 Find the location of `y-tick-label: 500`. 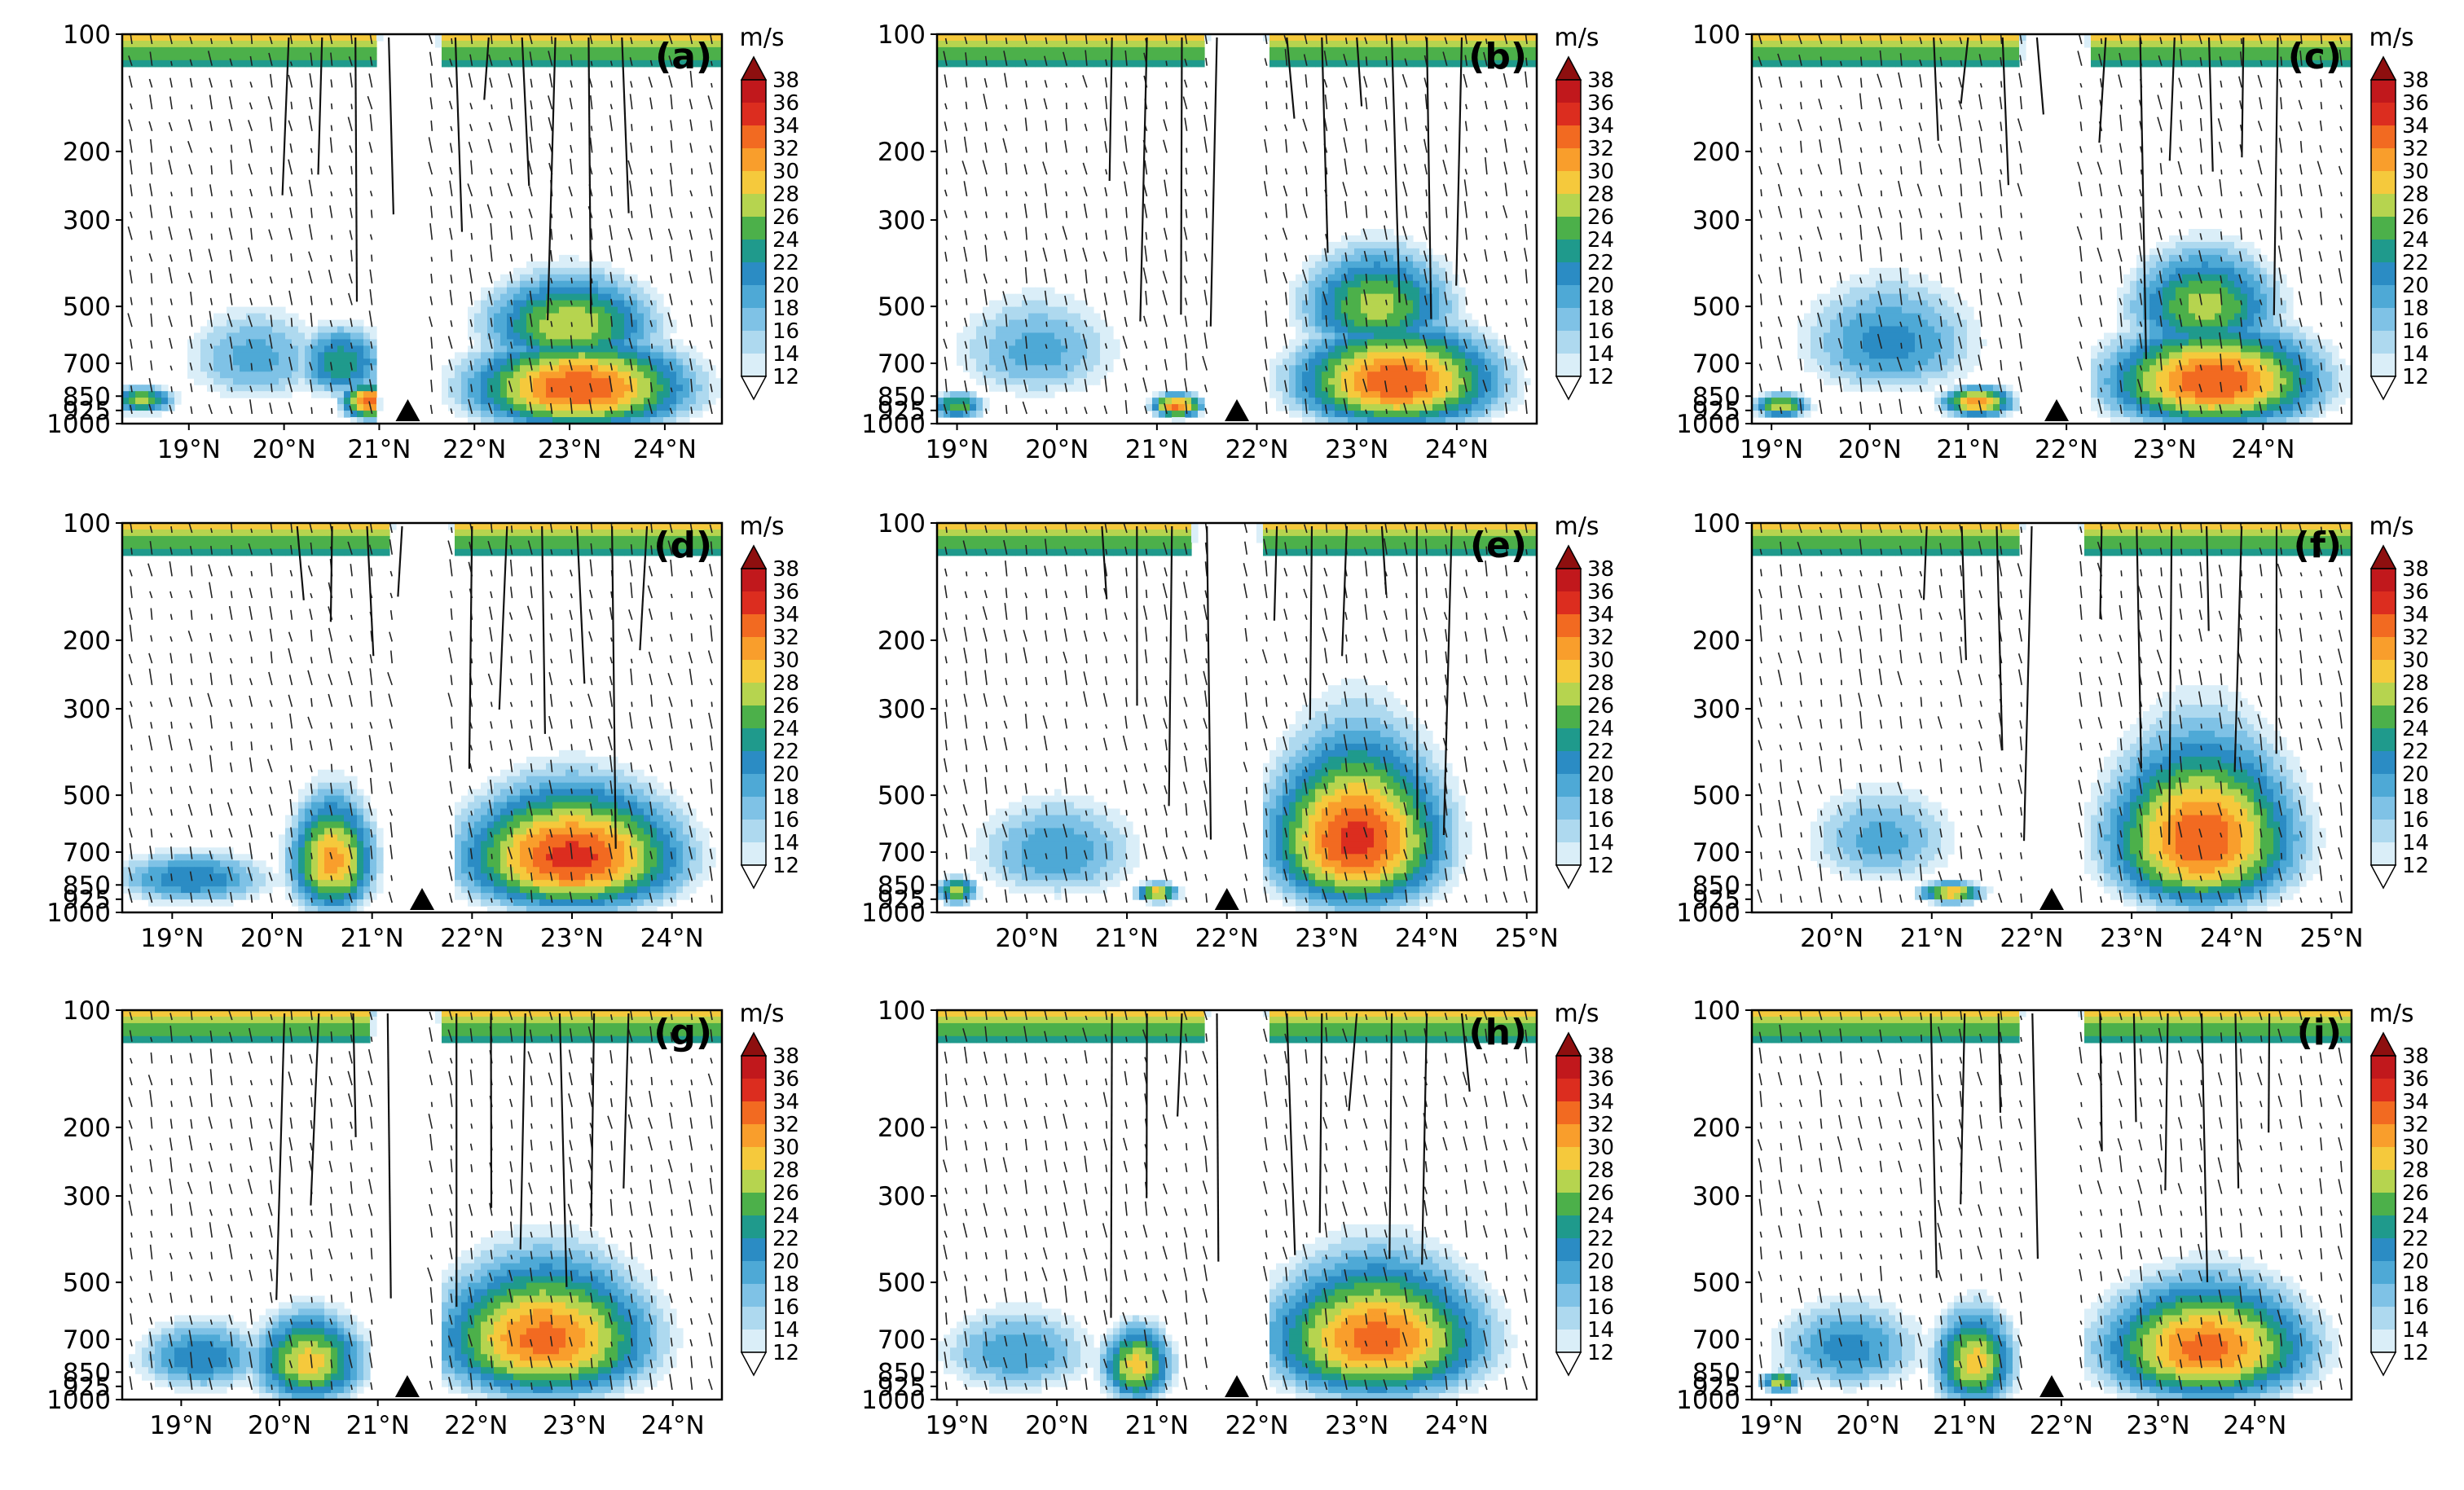

y-tick-label: 500 is located at coordinates (1716, 1283).